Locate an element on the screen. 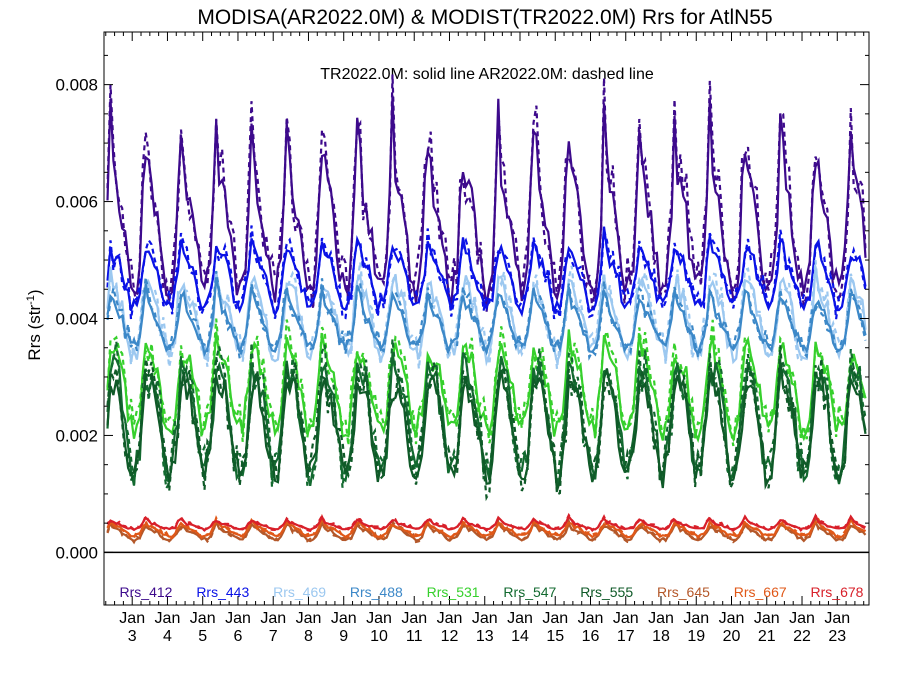 The width and height of the screenshot is (900, 675). legend-item-rrs_678: Rrs_678 is located at coordinates (837, 592).